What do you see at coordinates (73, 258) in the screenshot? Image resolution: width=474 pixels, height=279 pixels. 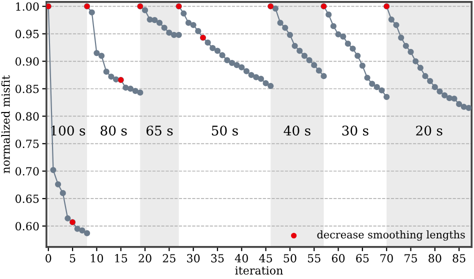 I see `x-tick-label: 5` at bounding box center [73, 258].